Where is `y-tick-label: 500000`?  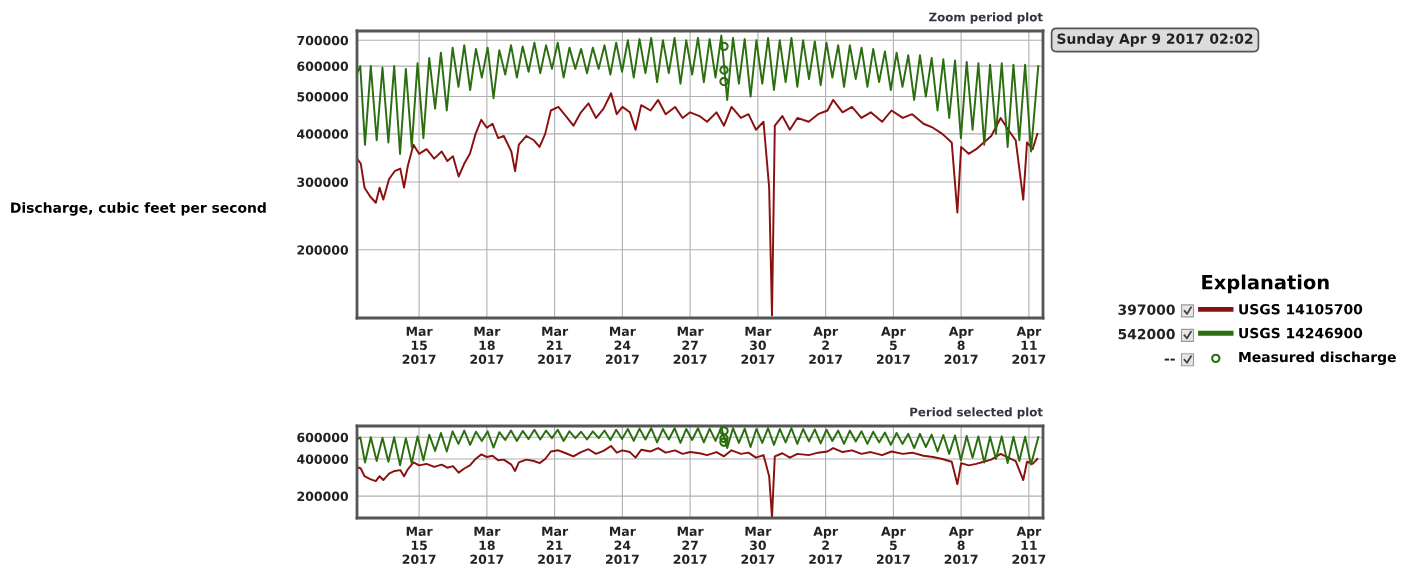 y-tick-label: 500000 is located at coordinates (323, 97).